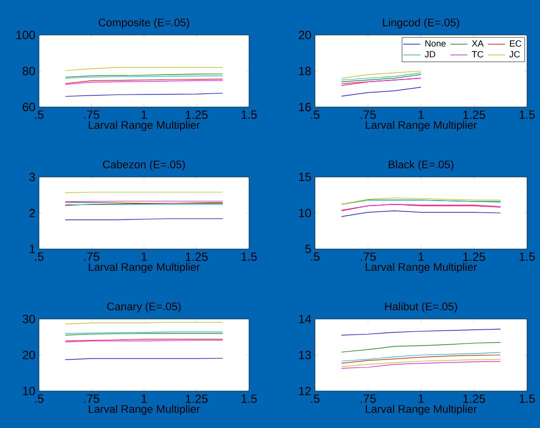 The image size is (540, 428). Describe the element at coordinates (305, 391) in the screenshot. I see `y-tick-label: 12` at that location.